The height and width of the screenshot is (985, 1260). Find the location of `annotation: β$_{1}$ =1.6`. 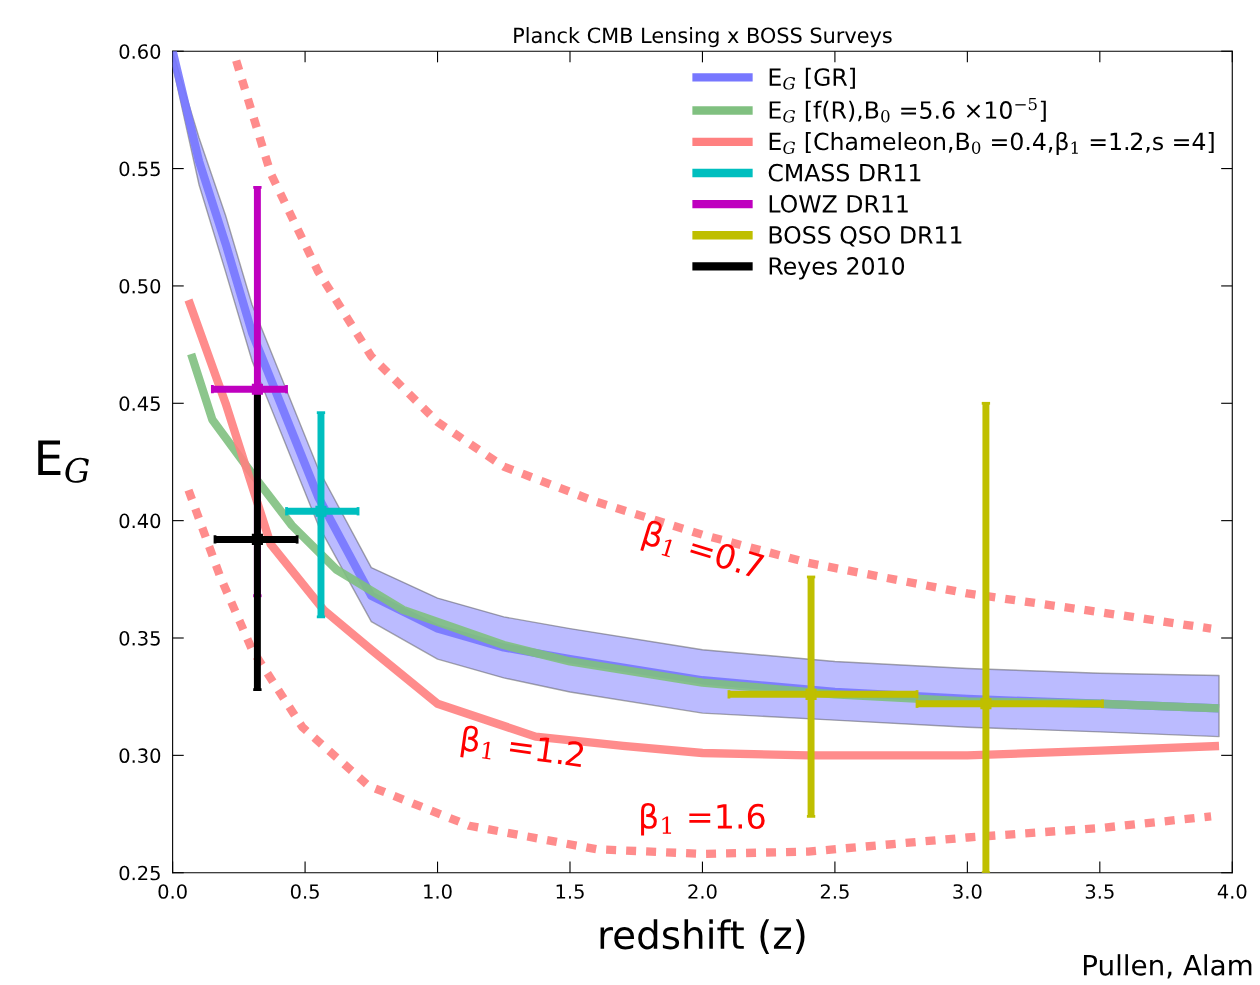

annotation: β$_{1}$ =1.6 is located at coordinates (703, 819).